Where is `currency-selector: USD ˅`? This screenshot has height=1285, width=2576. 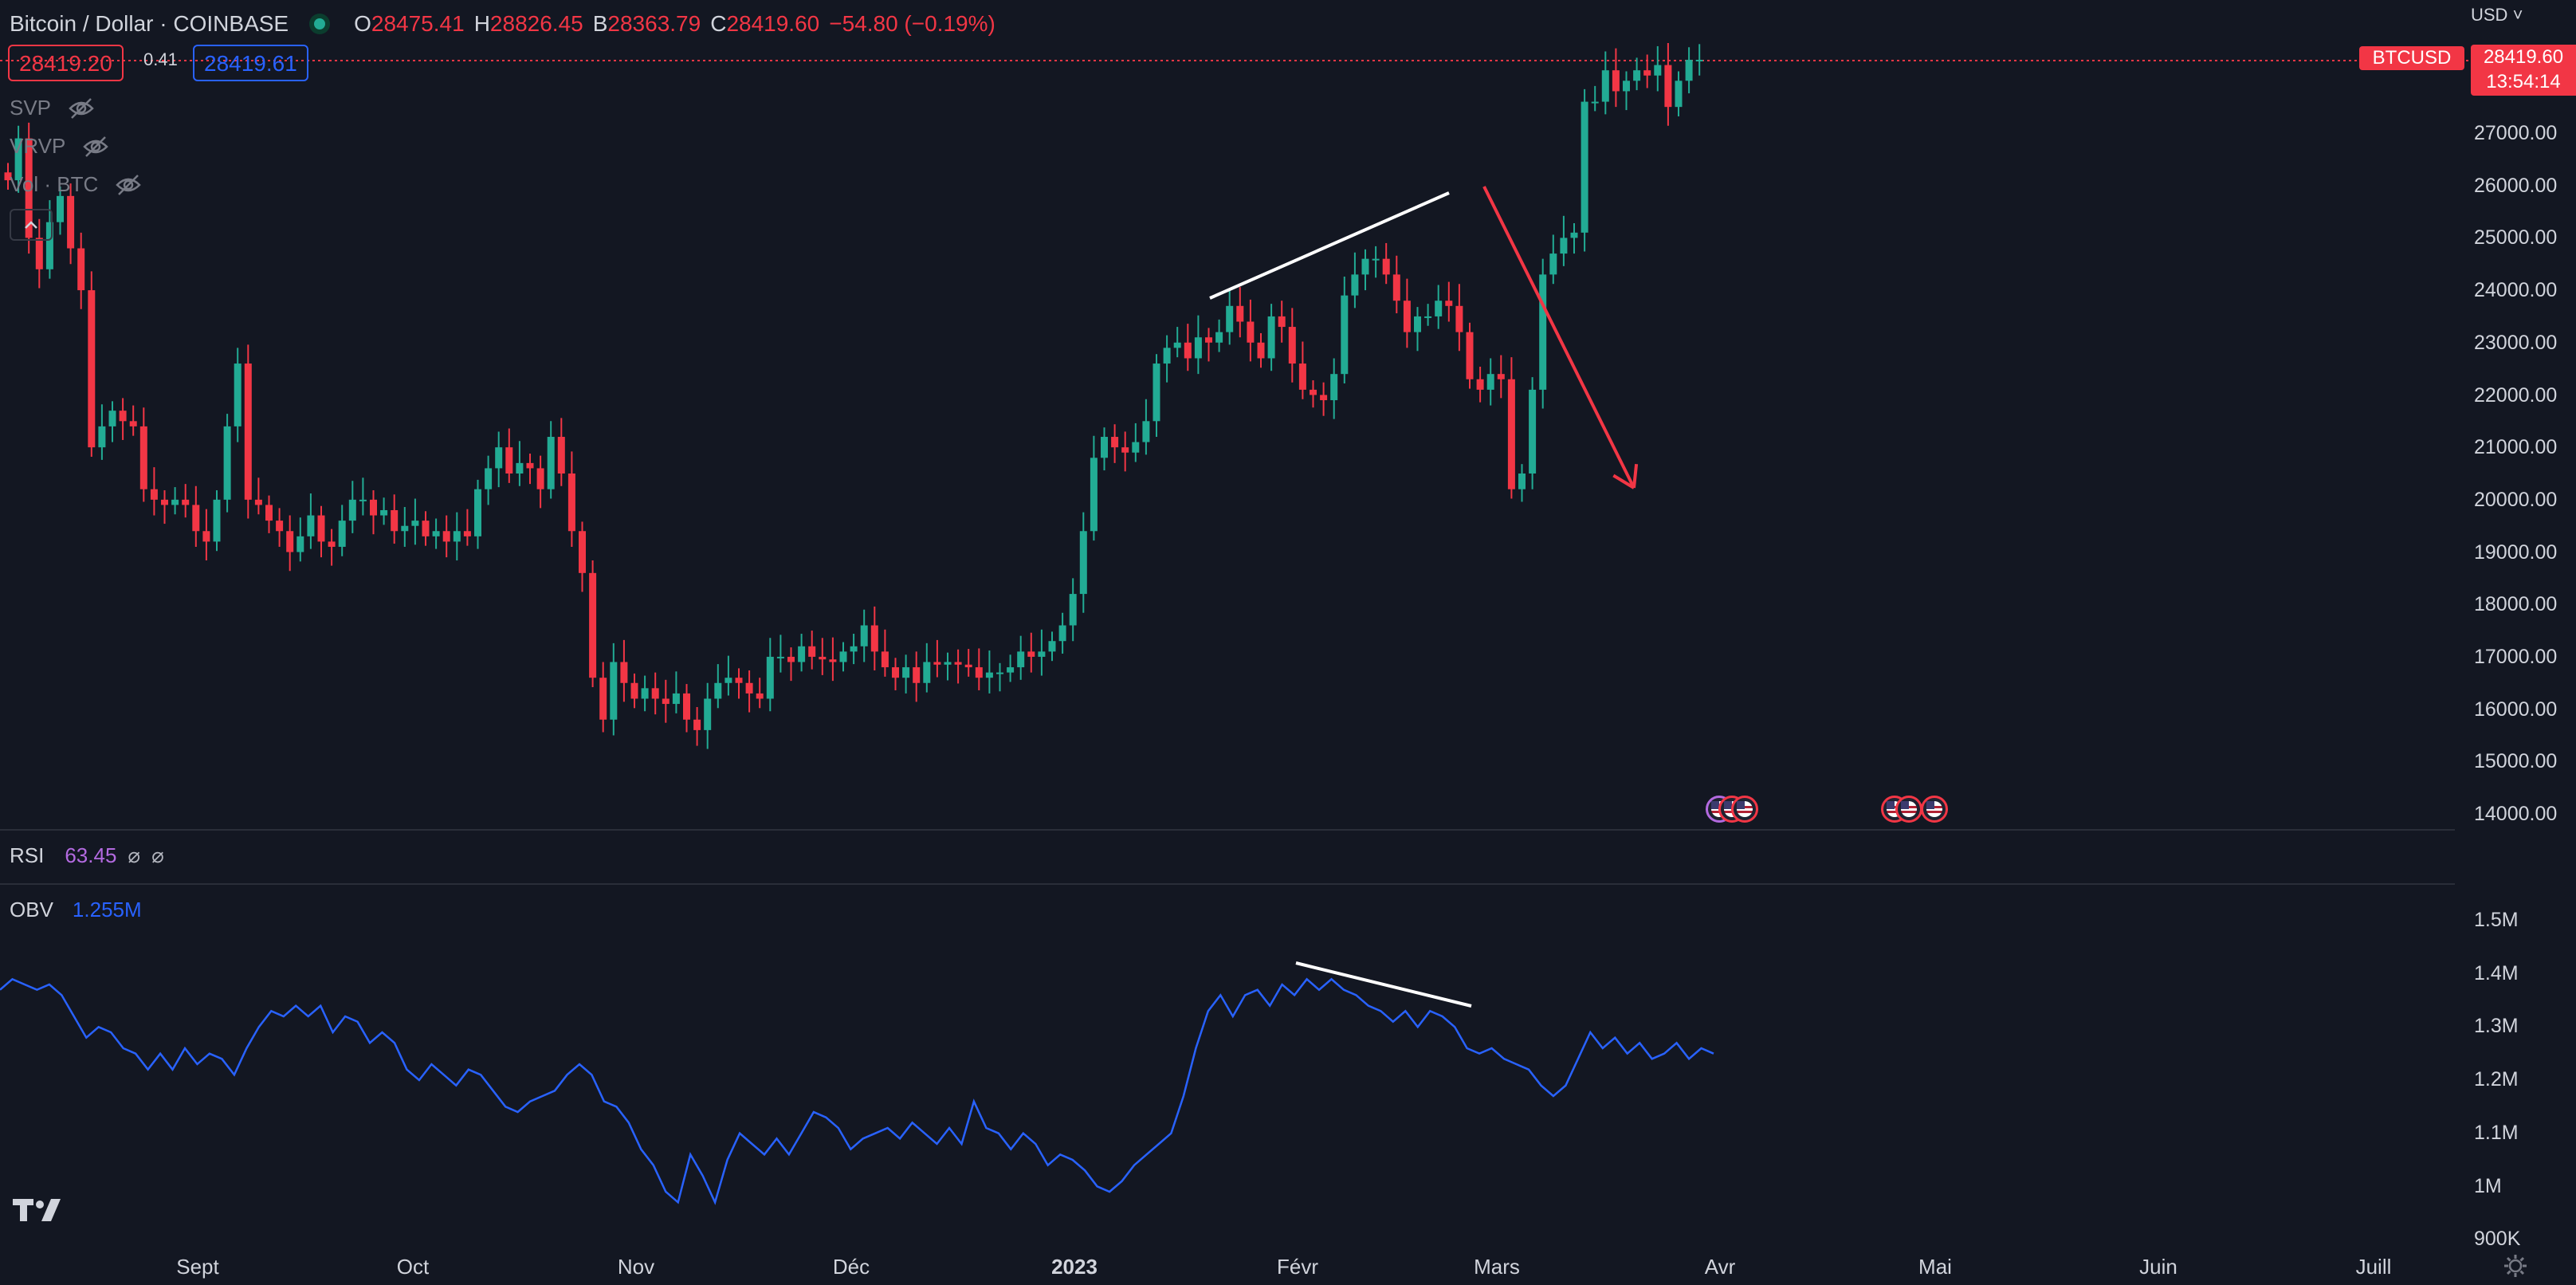
currency-selector: USD ˅ is located at coordinates (2497, 15).